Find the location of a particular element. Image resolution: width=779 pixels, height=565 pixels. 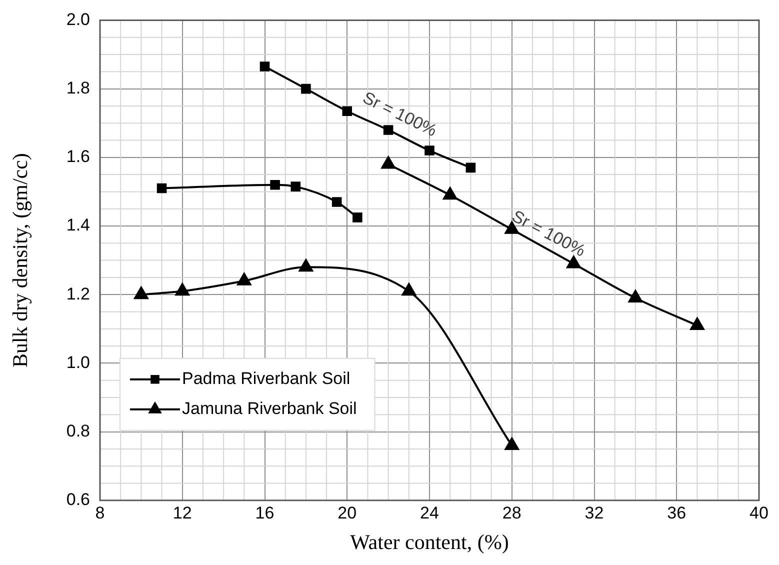

x-tick-label: 24 is located at coordinates (429, 512).